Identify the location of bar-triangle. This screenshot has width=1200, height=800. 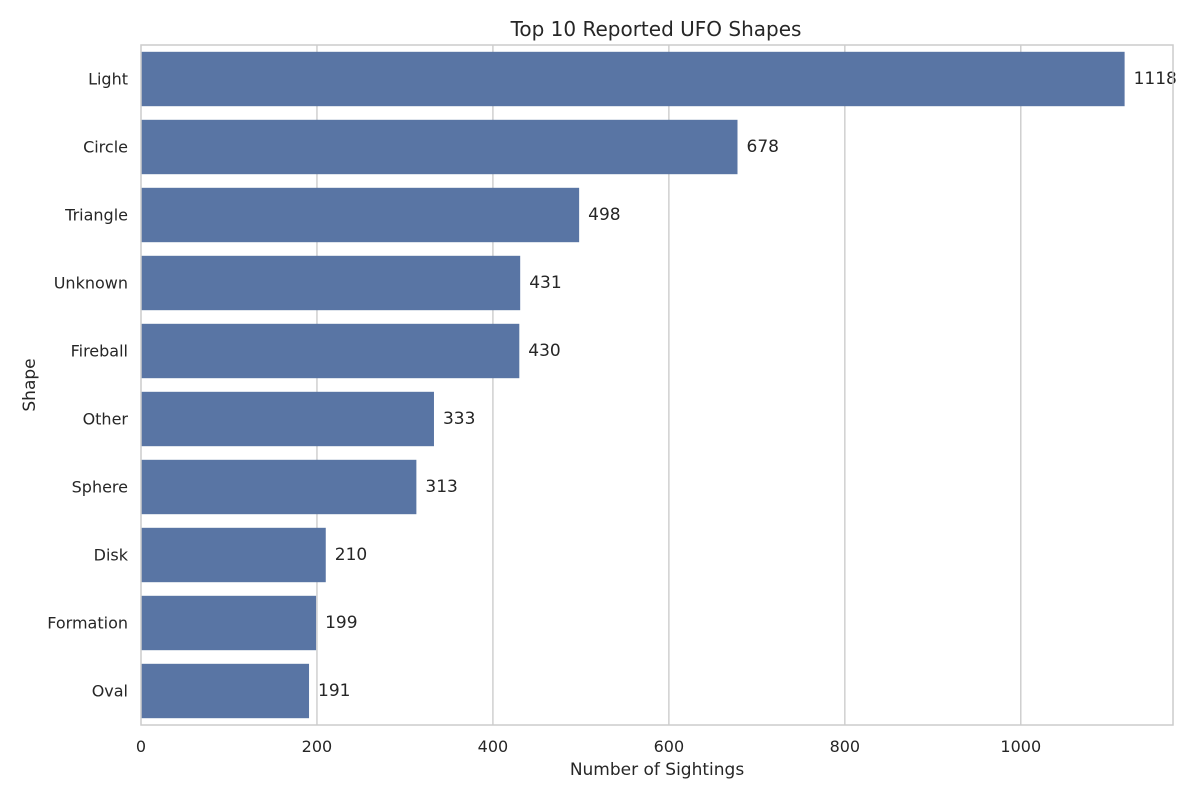
(360, 215).